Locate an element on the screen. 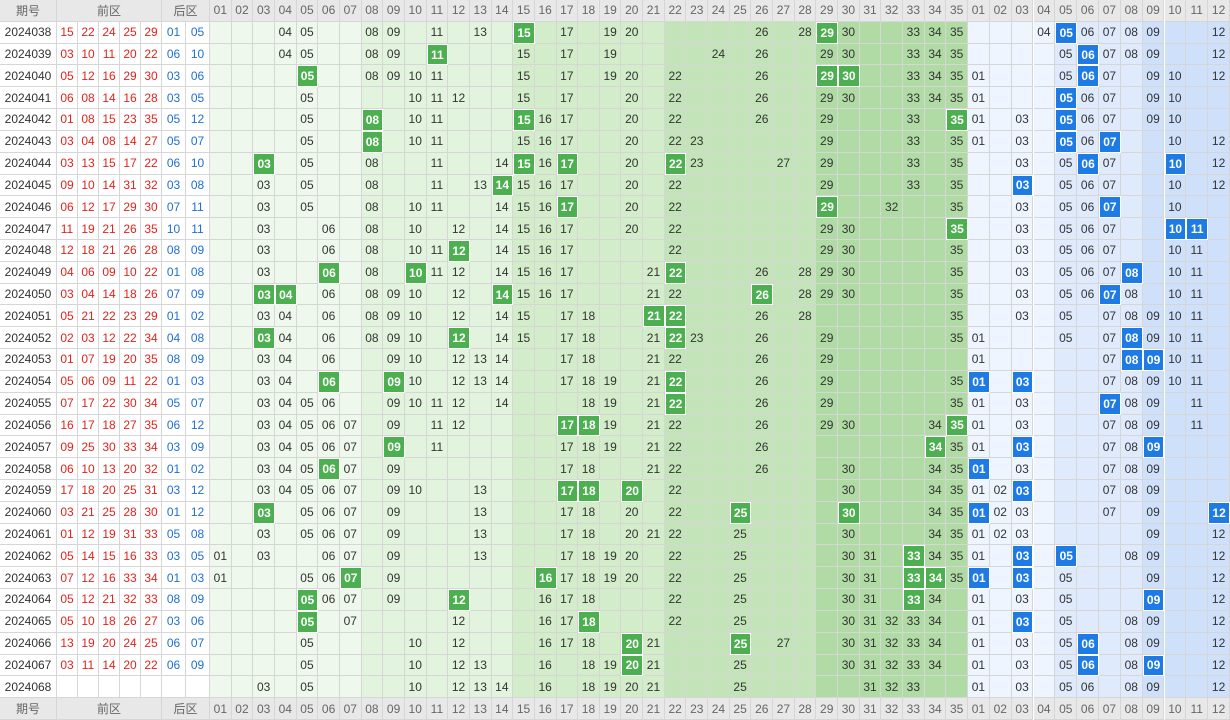 The image size is (1230, 720). front-column-label: 16 is located at coordinates (545, 709).